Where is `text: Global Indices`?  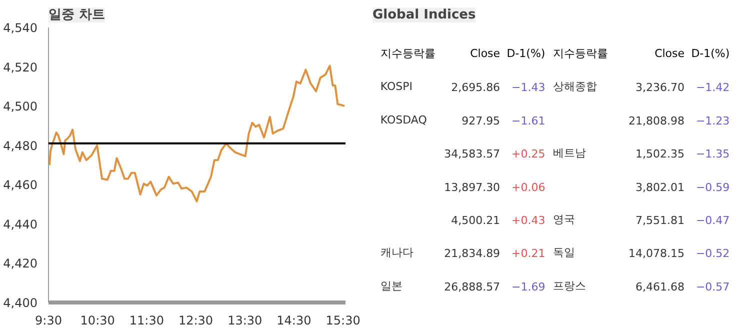 text: Global Indices is located at coordinates (424, 15).